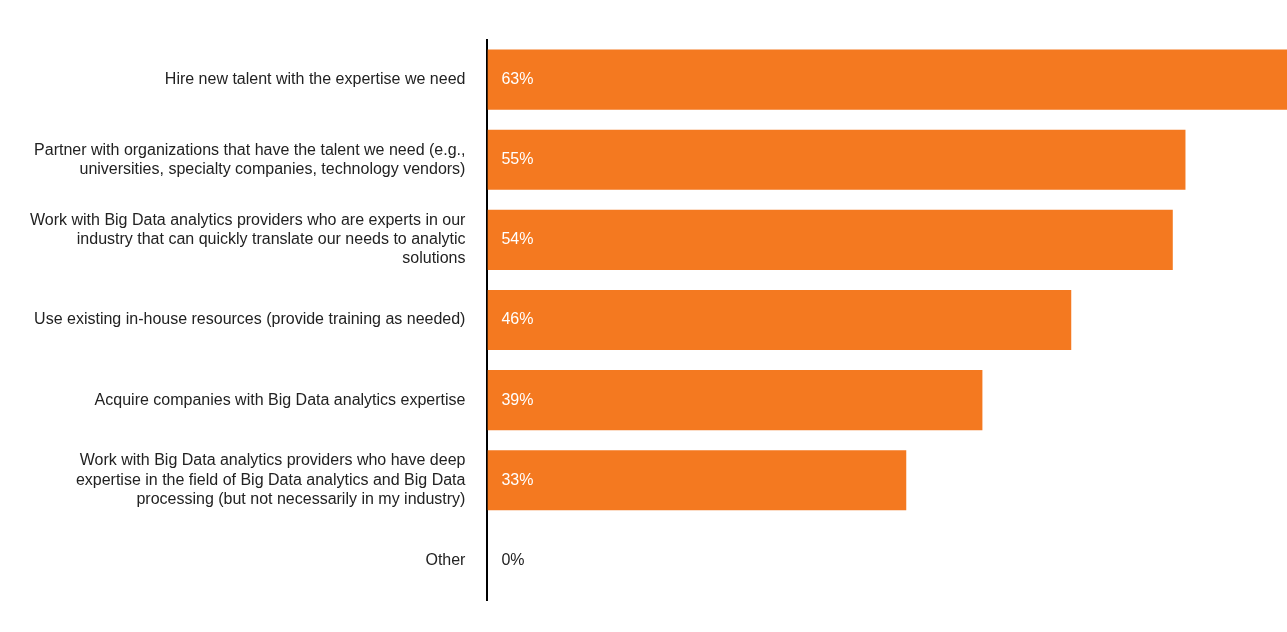  Describe the element at coordinates (248, 239) in the screenshot. I see `y-tick-label: Work with Big Data analytics providers who are experts in our industry that can quickly translate our needs to analytic solutions` at that location.